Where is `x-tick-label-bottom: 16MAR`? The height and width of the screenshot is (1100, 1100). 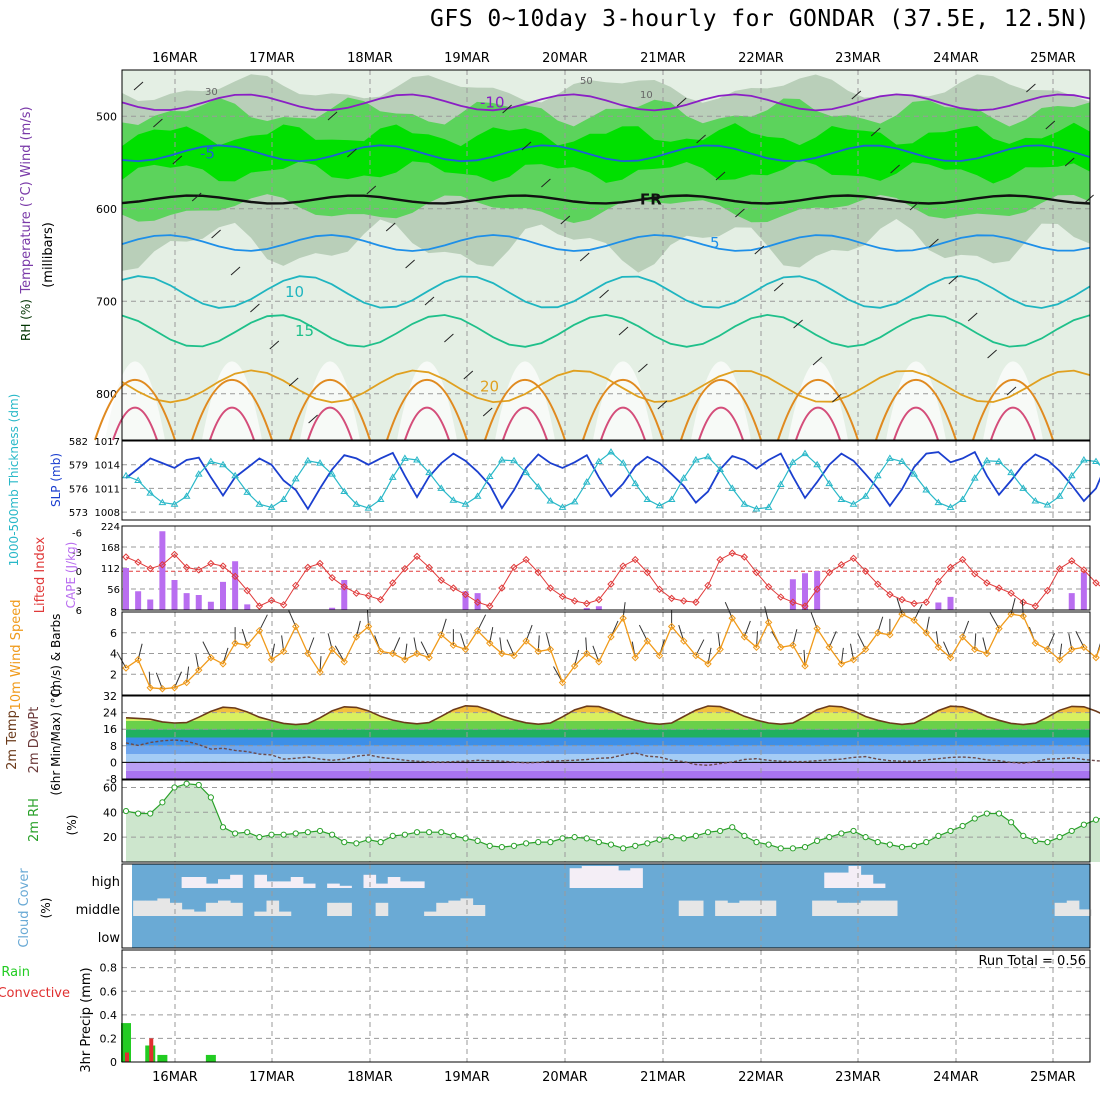
x-tick-label-bottom: 16MAR is located at coordinates (175, 1077).